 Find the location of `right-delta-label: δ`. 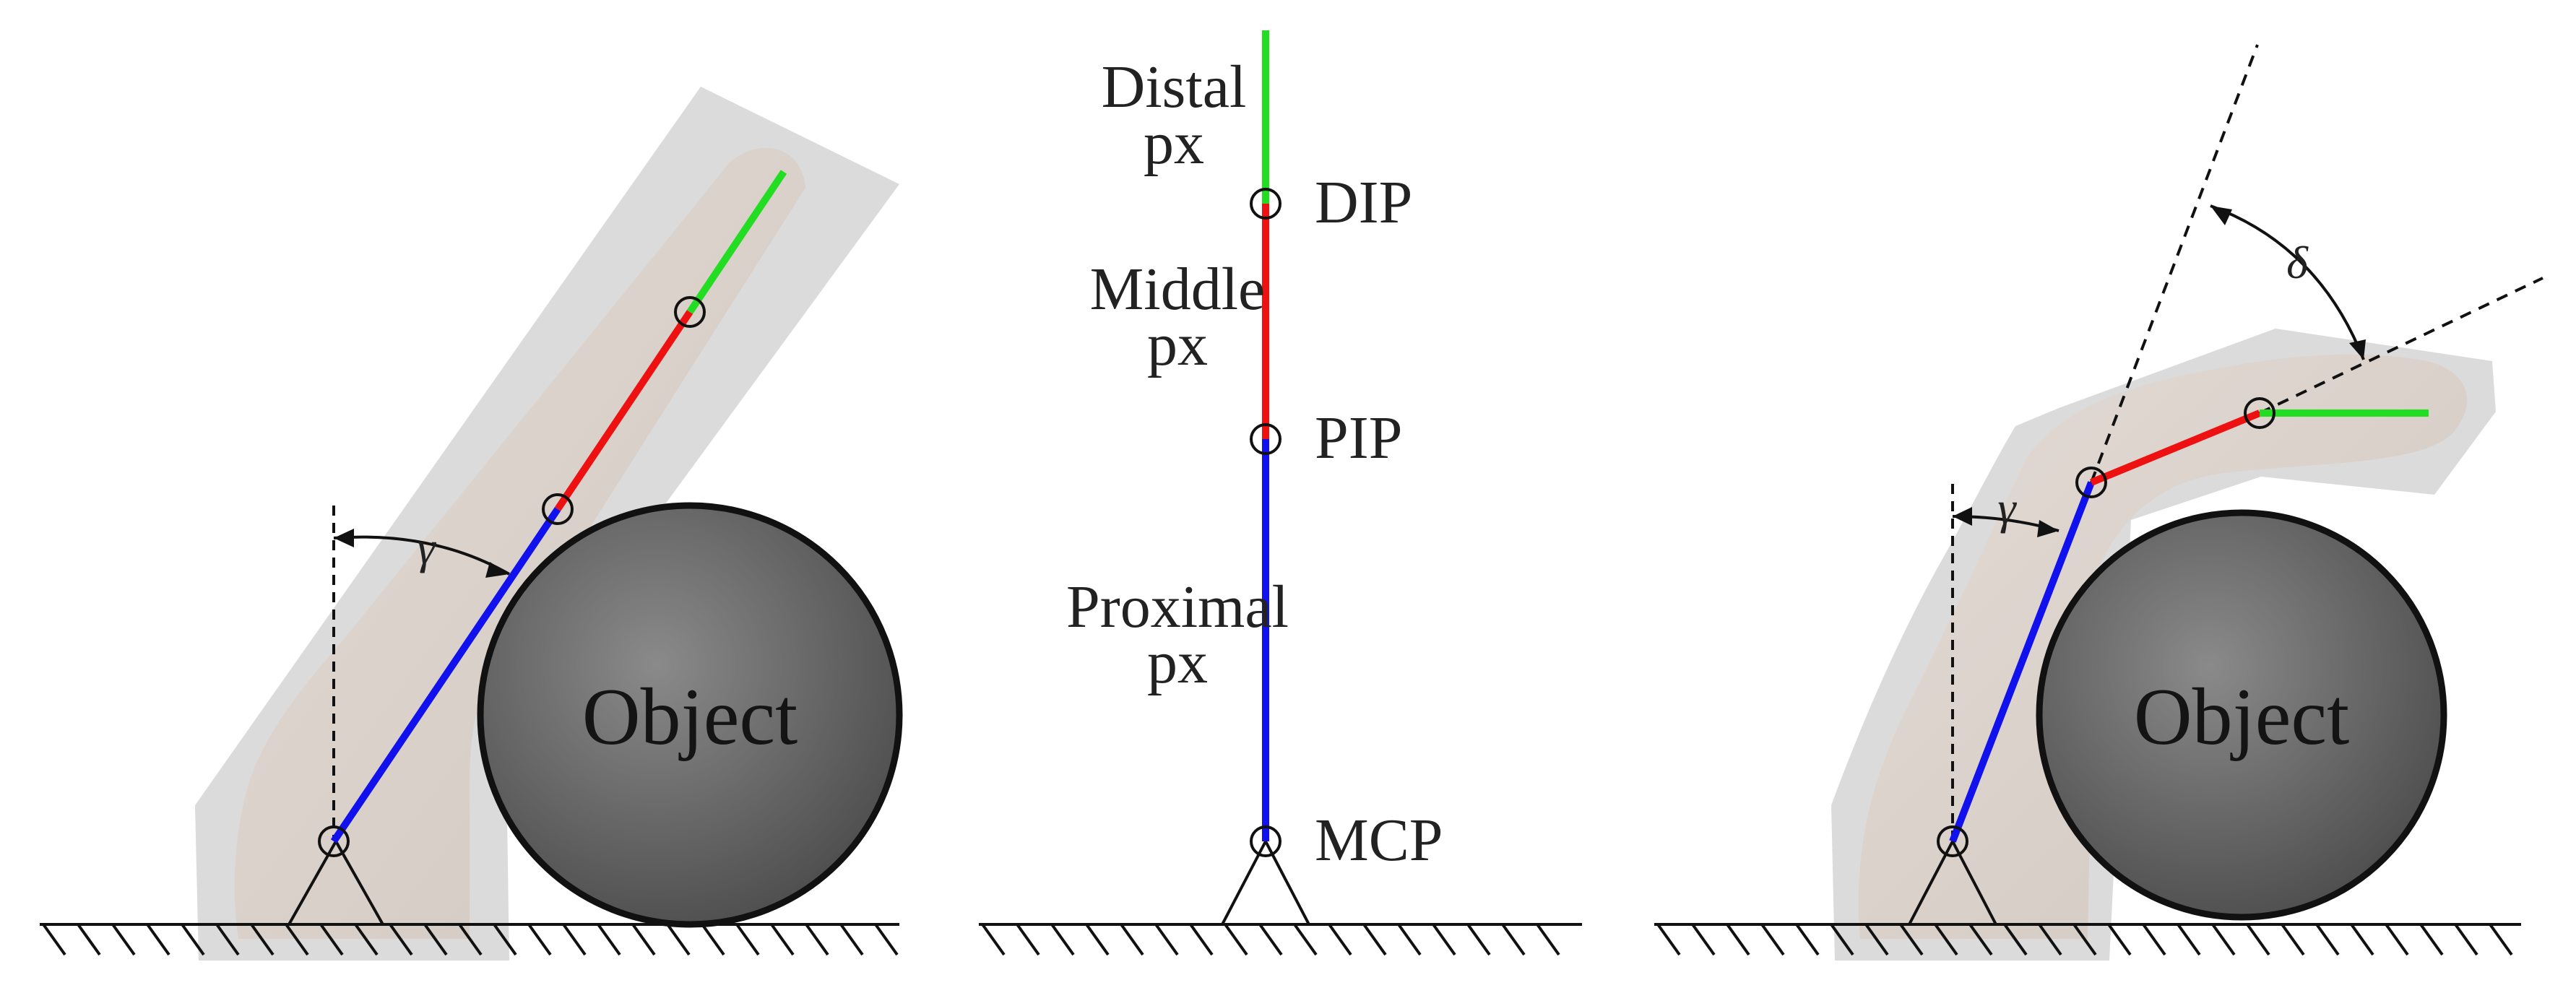

right-delta-label: δ is located at coordinates (2297, 262).